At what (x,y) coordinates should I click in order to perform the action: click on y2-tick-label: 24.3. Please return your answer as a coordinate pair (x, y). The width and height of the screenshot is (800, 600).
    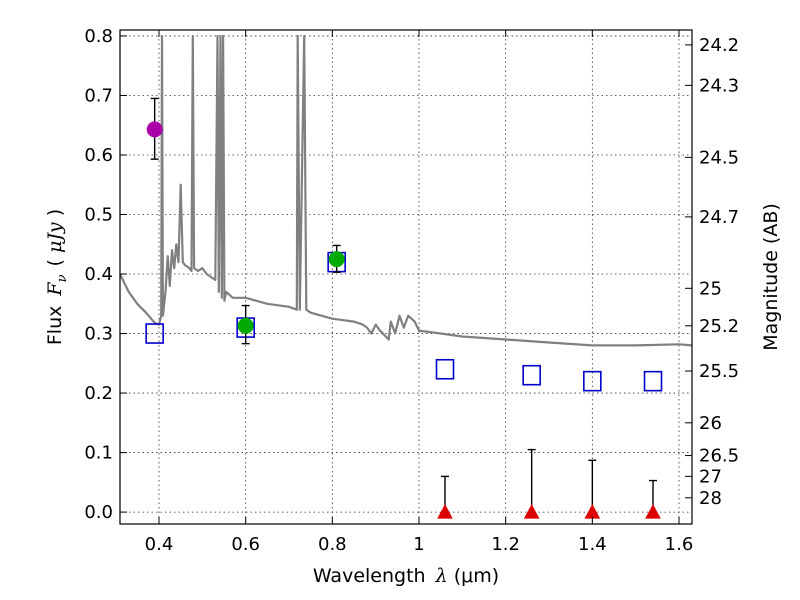
    Looking at the image, I should click on (719, 85).